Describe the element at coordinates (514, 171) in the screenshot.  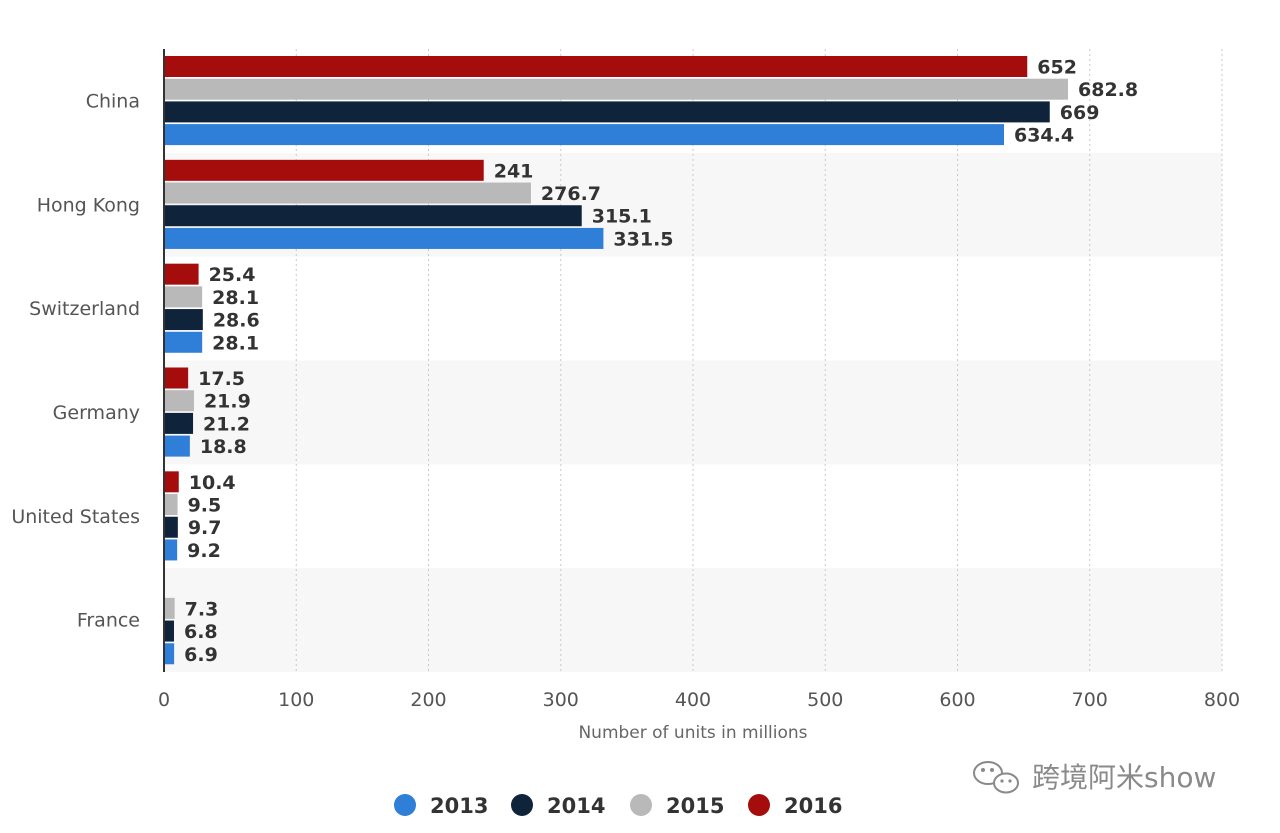
I see `data-label: 241` at that location.